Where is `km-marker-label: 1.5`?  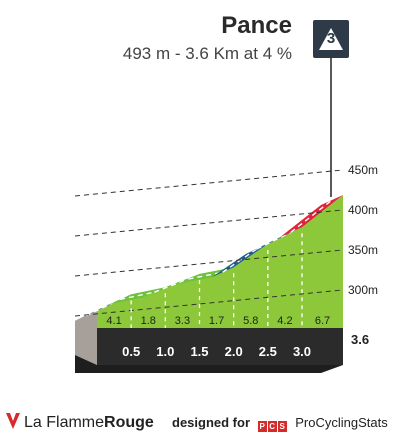
km-marker-label: 1.5 is located at coordinates (199, 351).